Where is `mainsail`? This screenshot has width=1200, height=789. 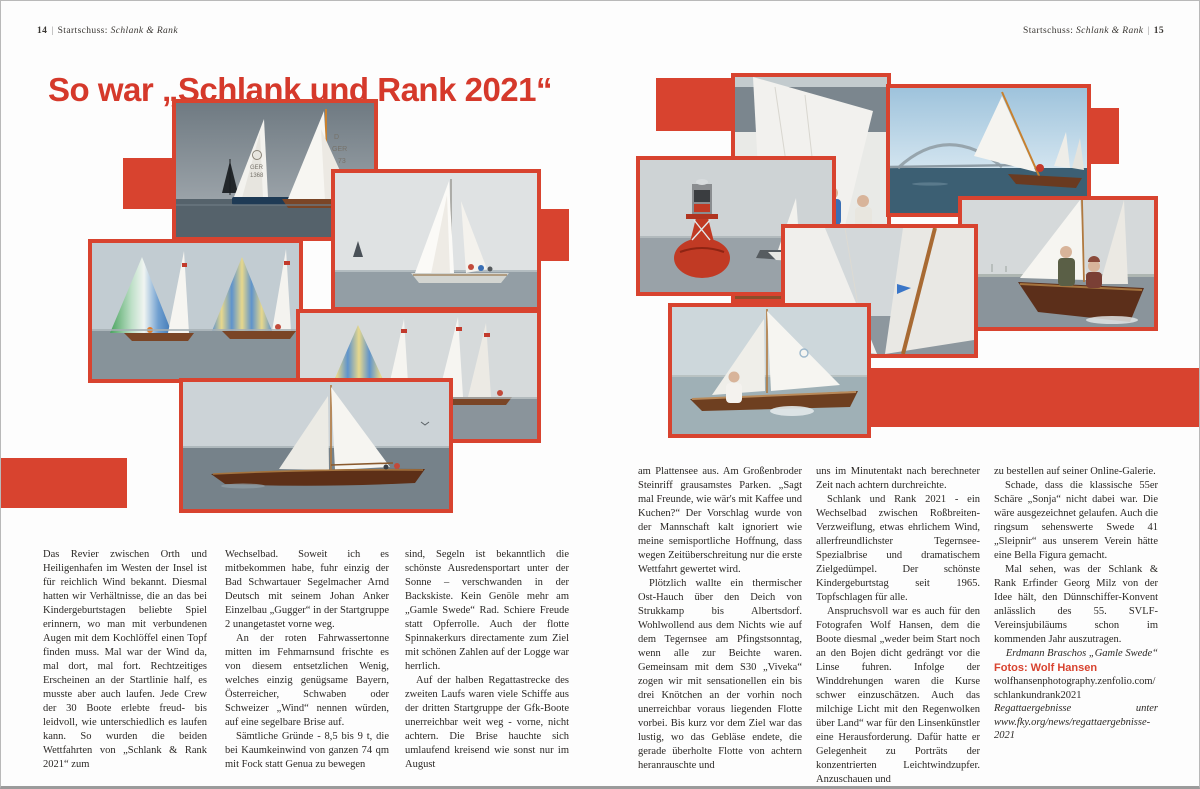
mainsail is located at coordinates (803, 351).